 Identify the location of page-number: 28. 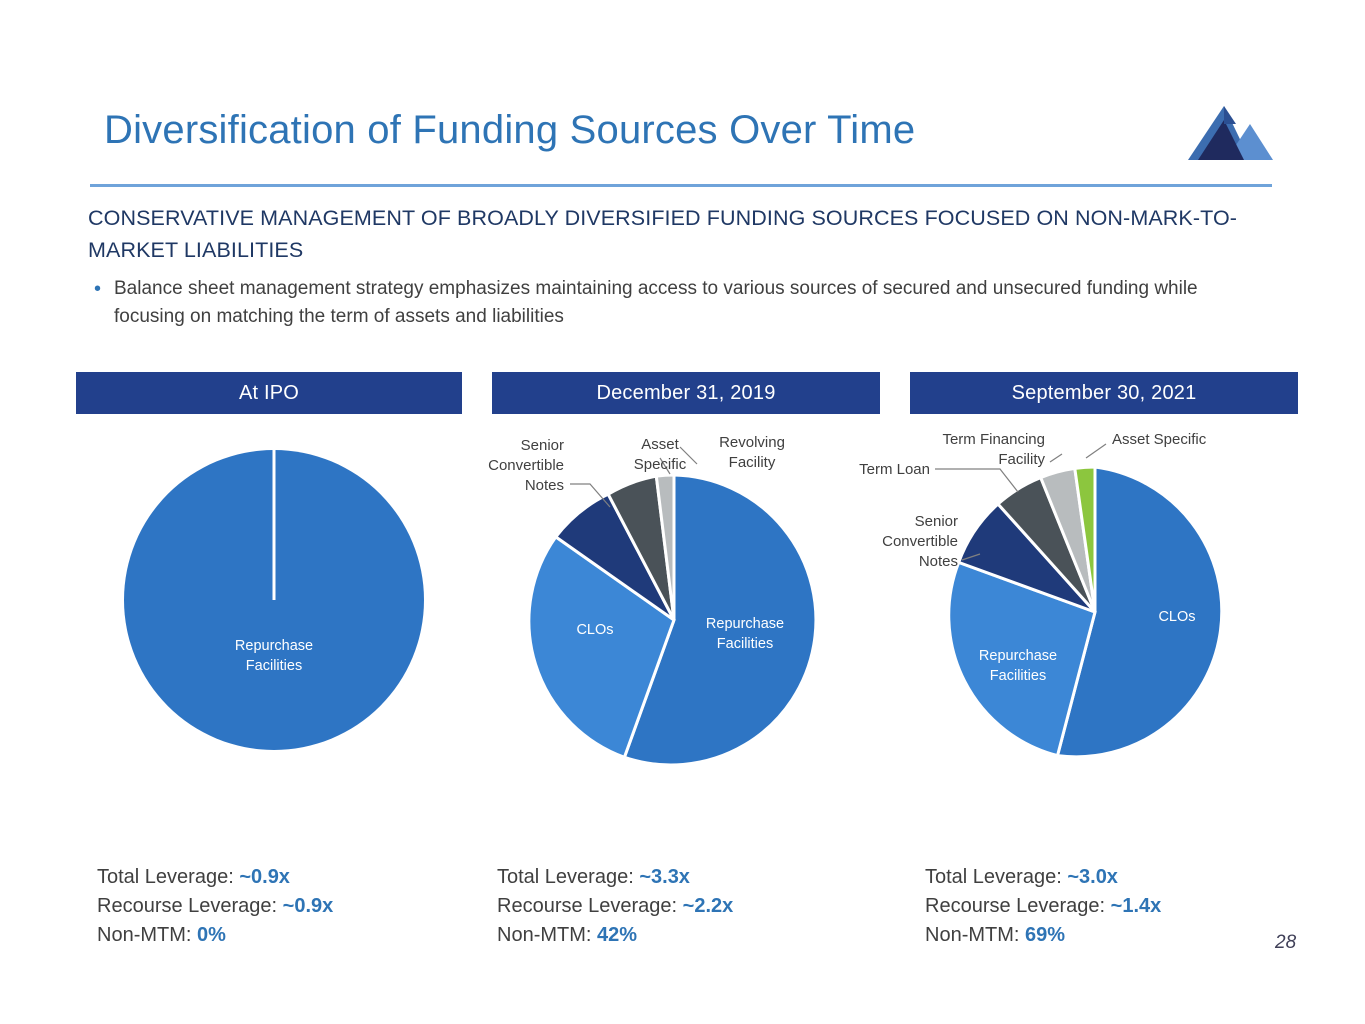
(1286, 942).